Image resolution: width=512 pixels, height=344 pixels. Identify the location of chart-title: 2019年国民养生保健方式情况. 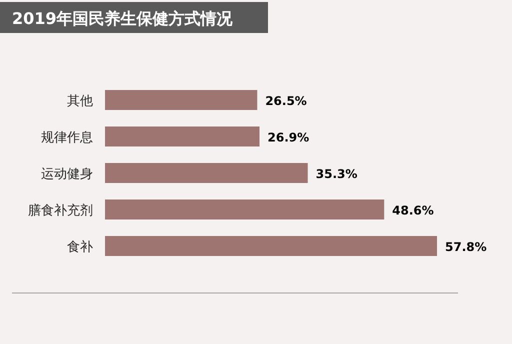
(123, 18).